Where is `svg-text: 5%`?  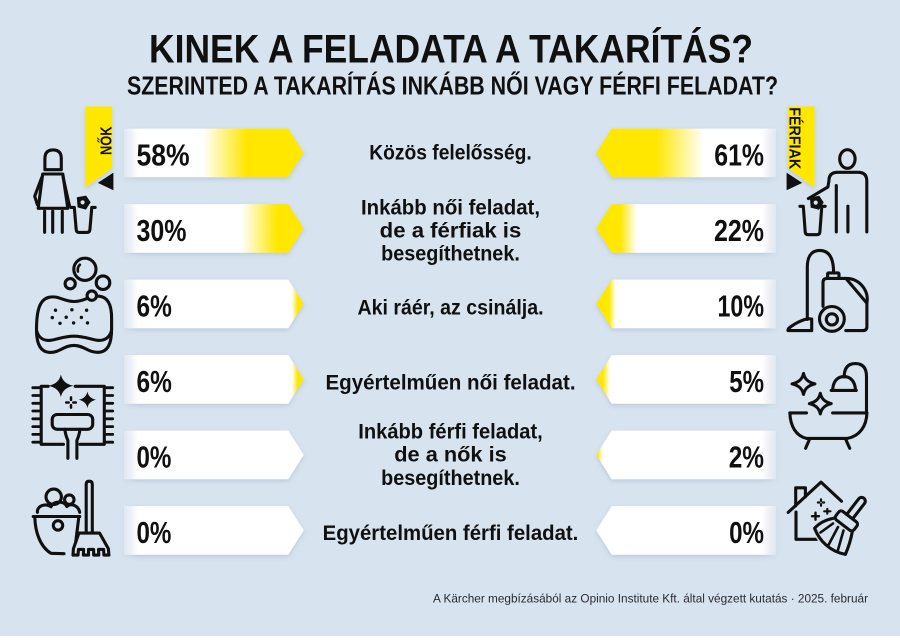 svg-text: 5% is located at coordinates (746, 381).